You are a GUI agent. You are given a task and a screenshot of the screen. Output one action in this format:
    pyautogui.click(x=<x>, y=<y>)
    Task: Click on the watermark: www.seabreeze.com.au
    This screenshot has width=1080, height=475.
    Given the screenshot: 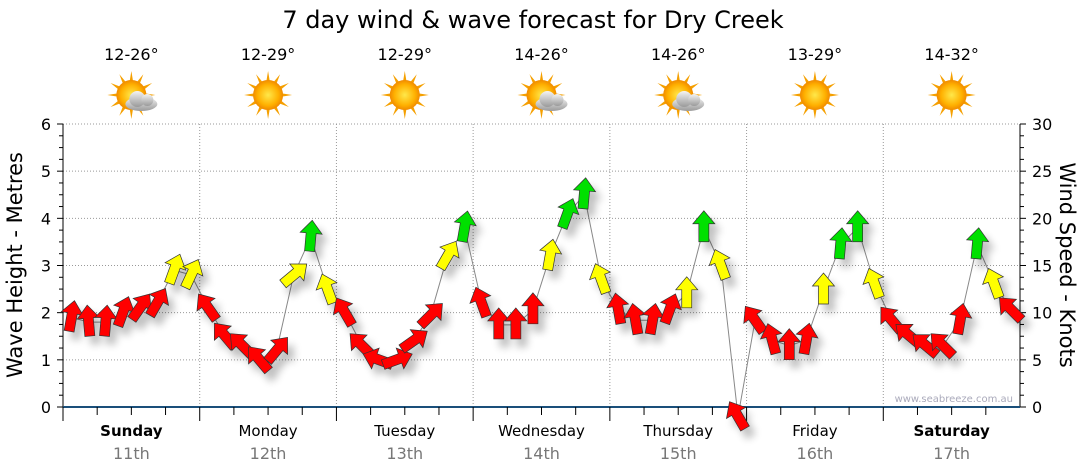 What is the action you would take?
    pyautogui.click(x=954, y=399)
    